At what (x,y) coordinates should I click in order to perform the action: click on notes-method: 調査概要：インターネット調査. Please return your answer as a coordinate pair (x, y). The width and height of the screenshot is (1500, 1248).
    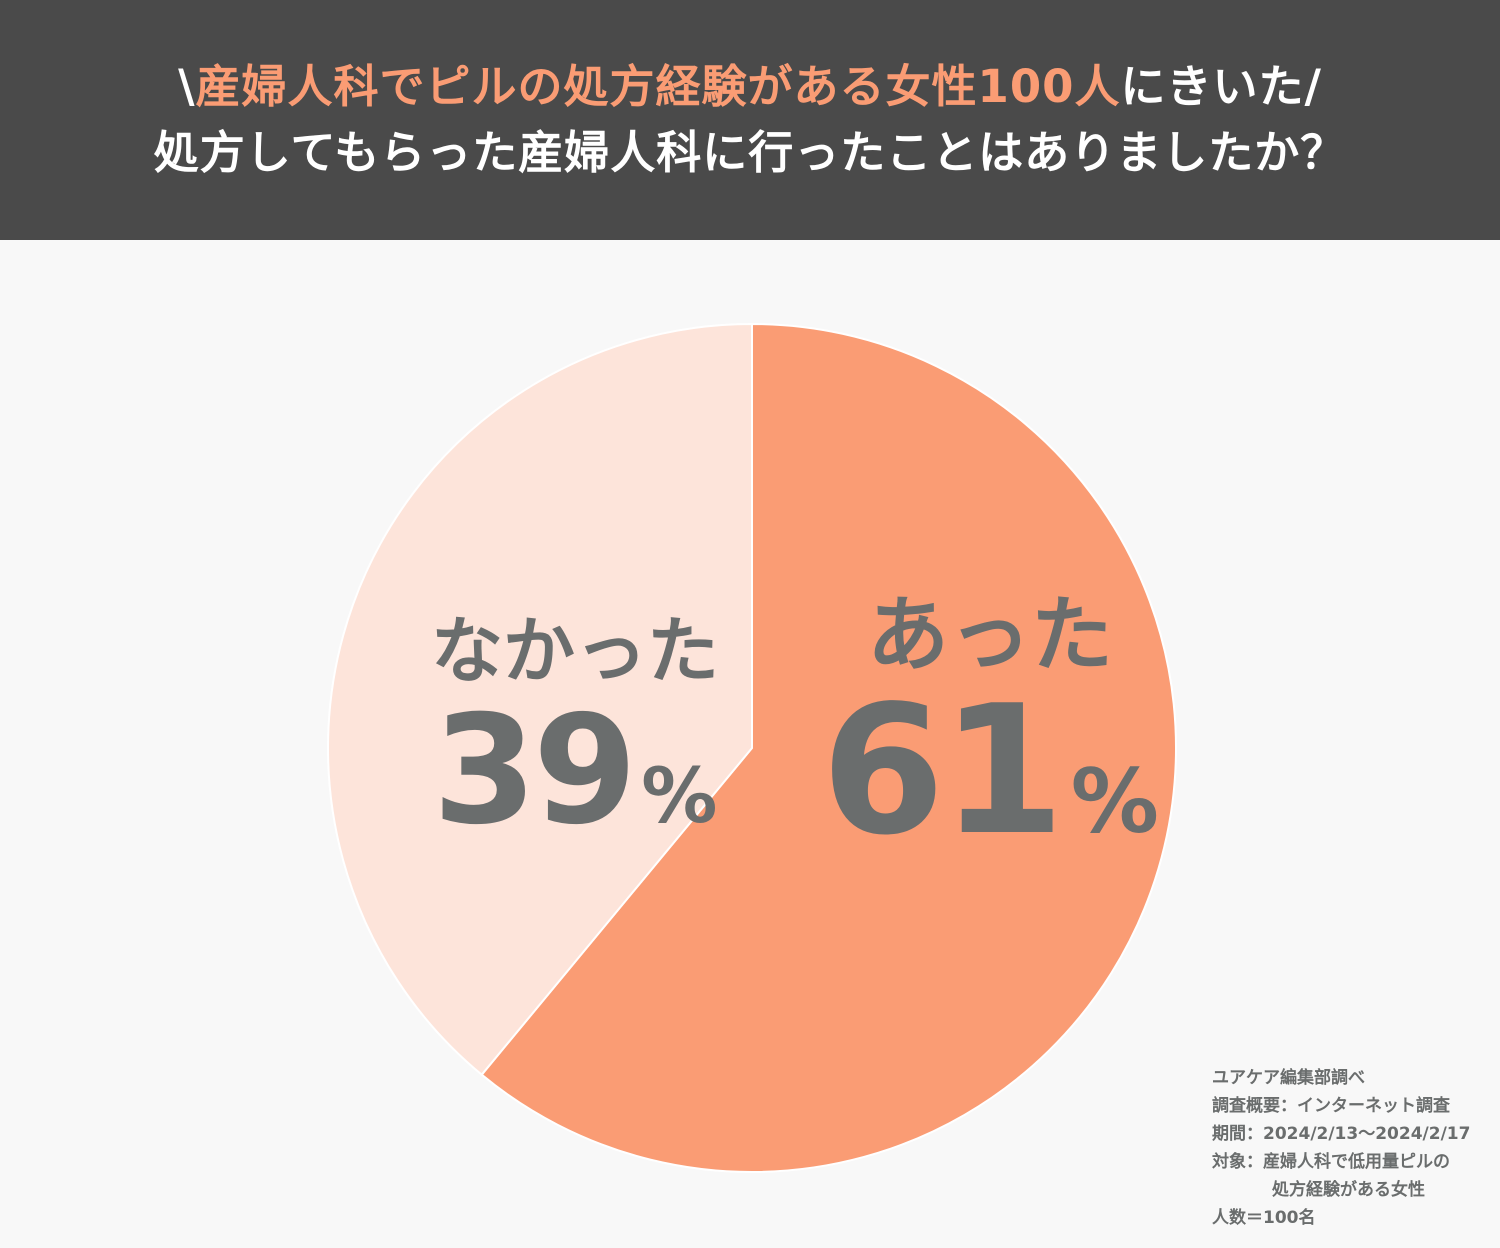
    Looking at the image, I should click on (1331, 1106).